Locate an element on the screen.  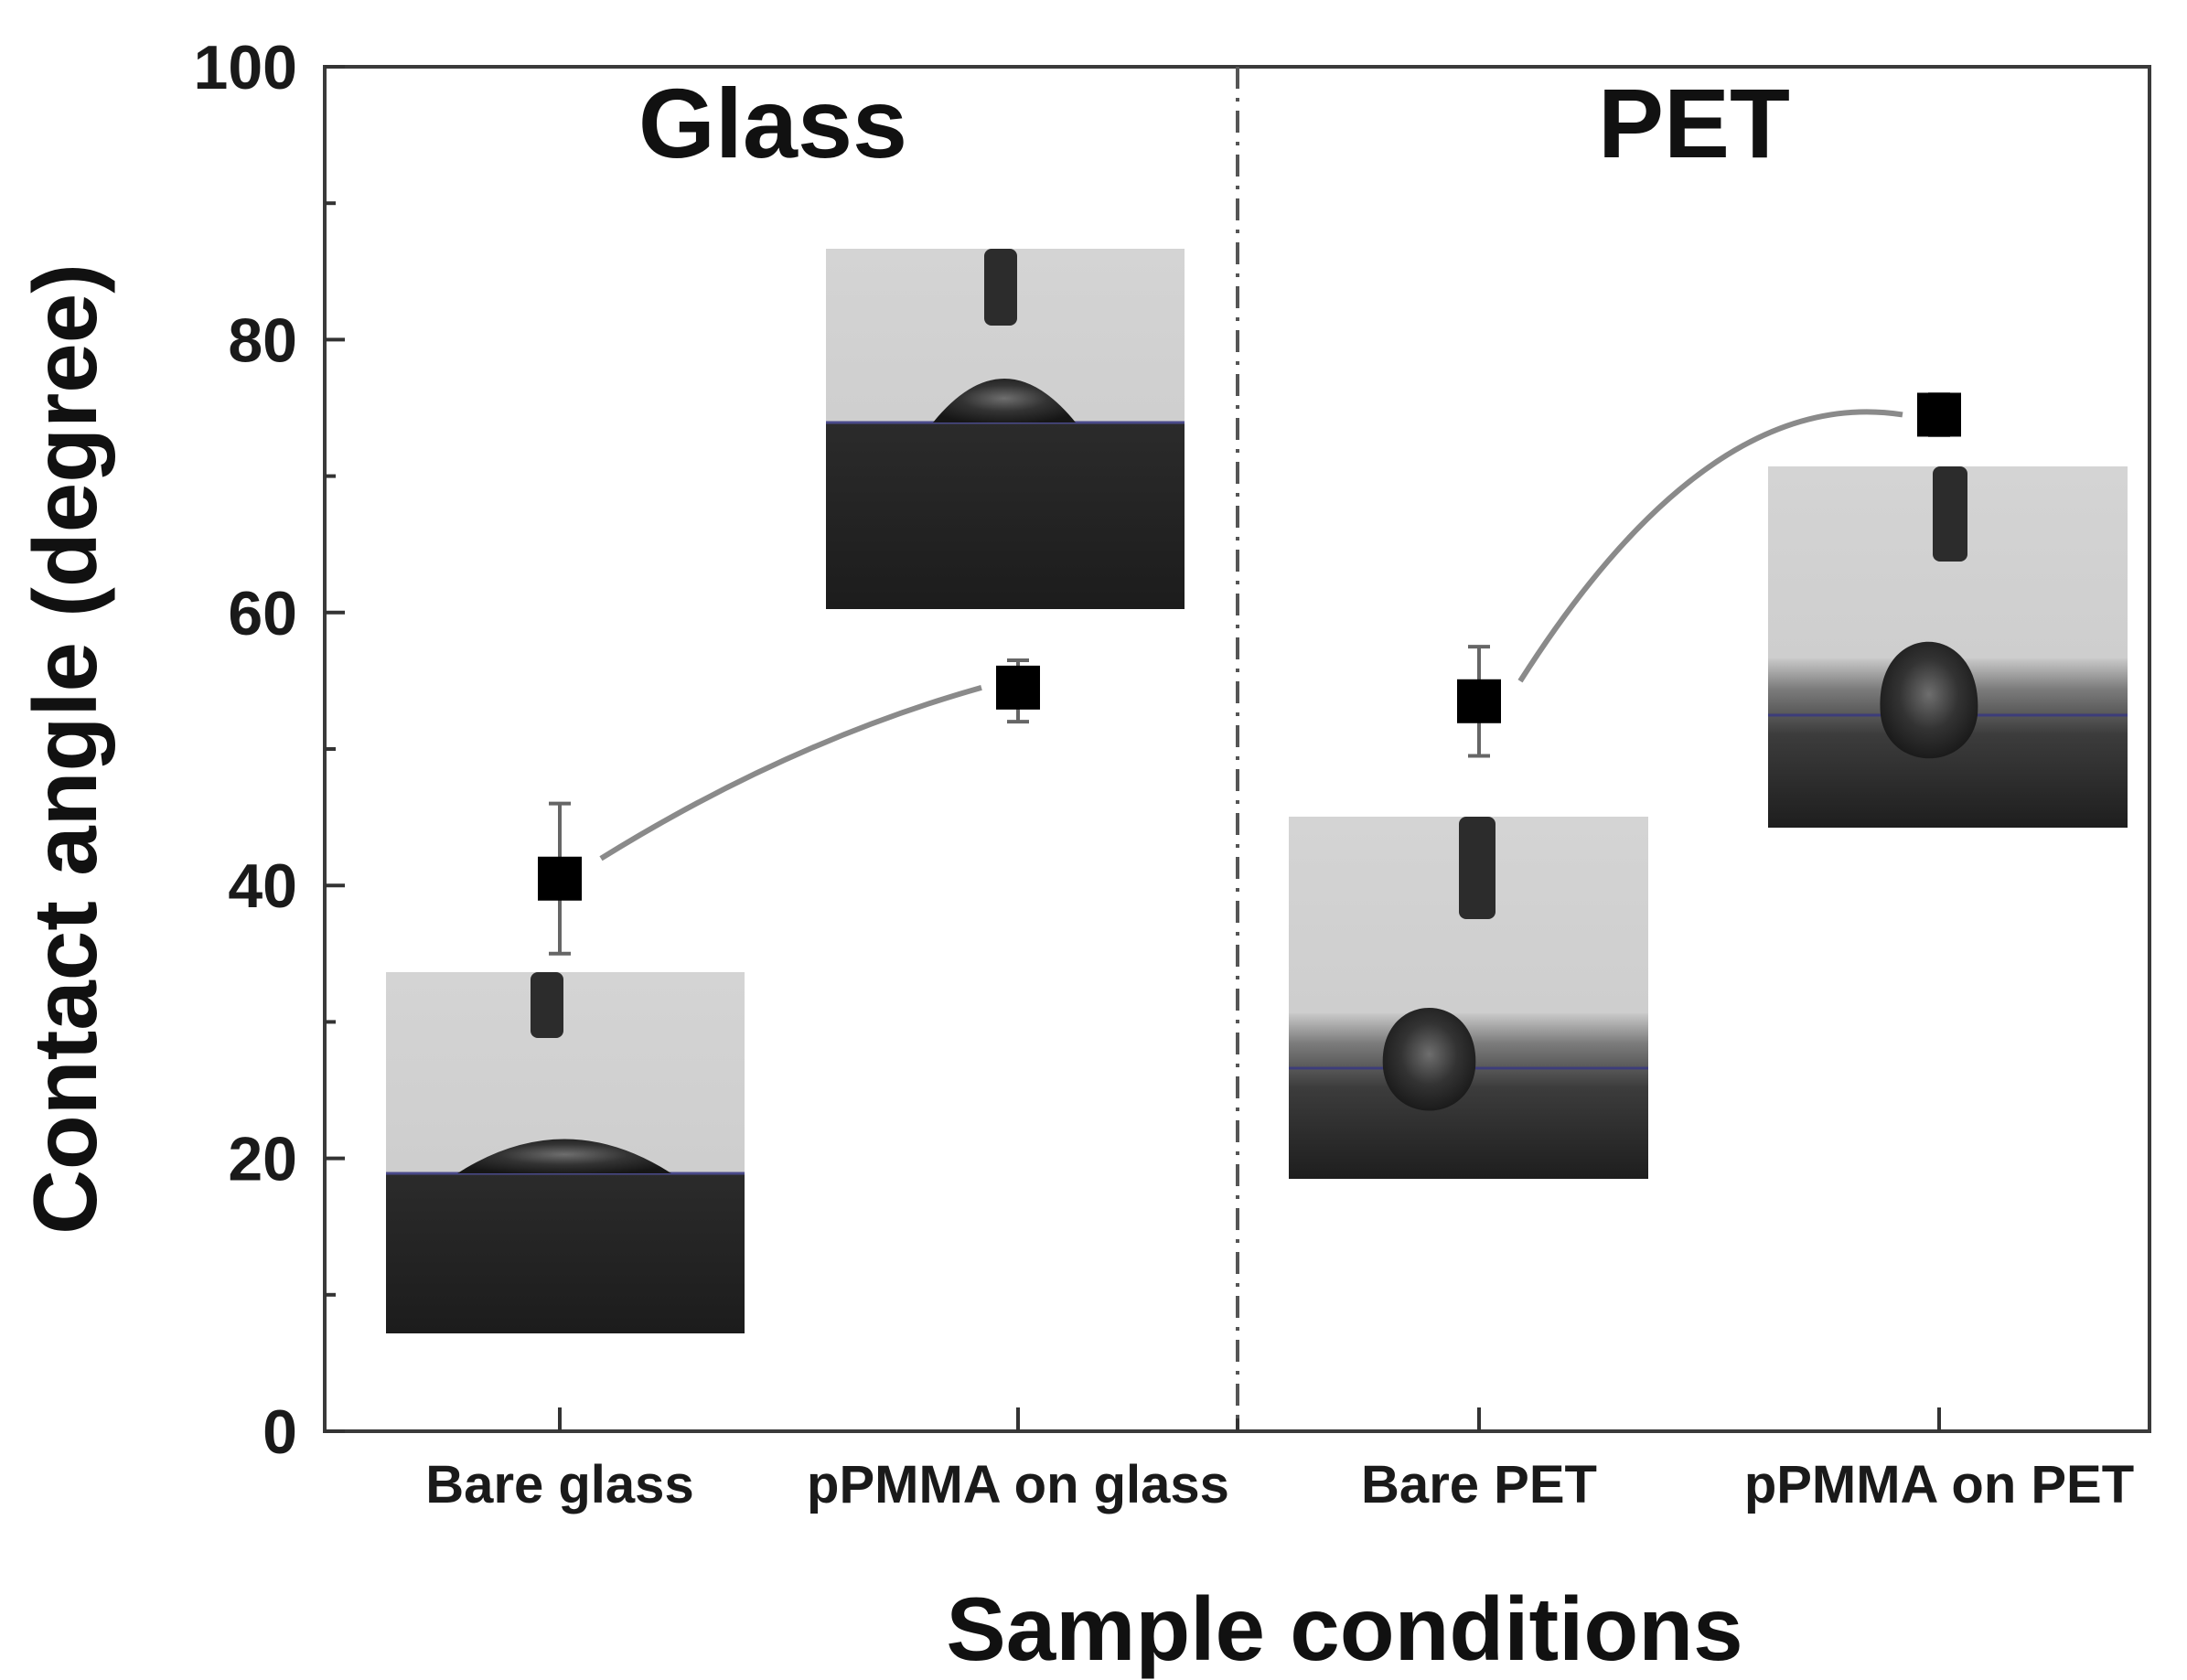
panel-title-pet: PET is located at coordinates (1694, 123).